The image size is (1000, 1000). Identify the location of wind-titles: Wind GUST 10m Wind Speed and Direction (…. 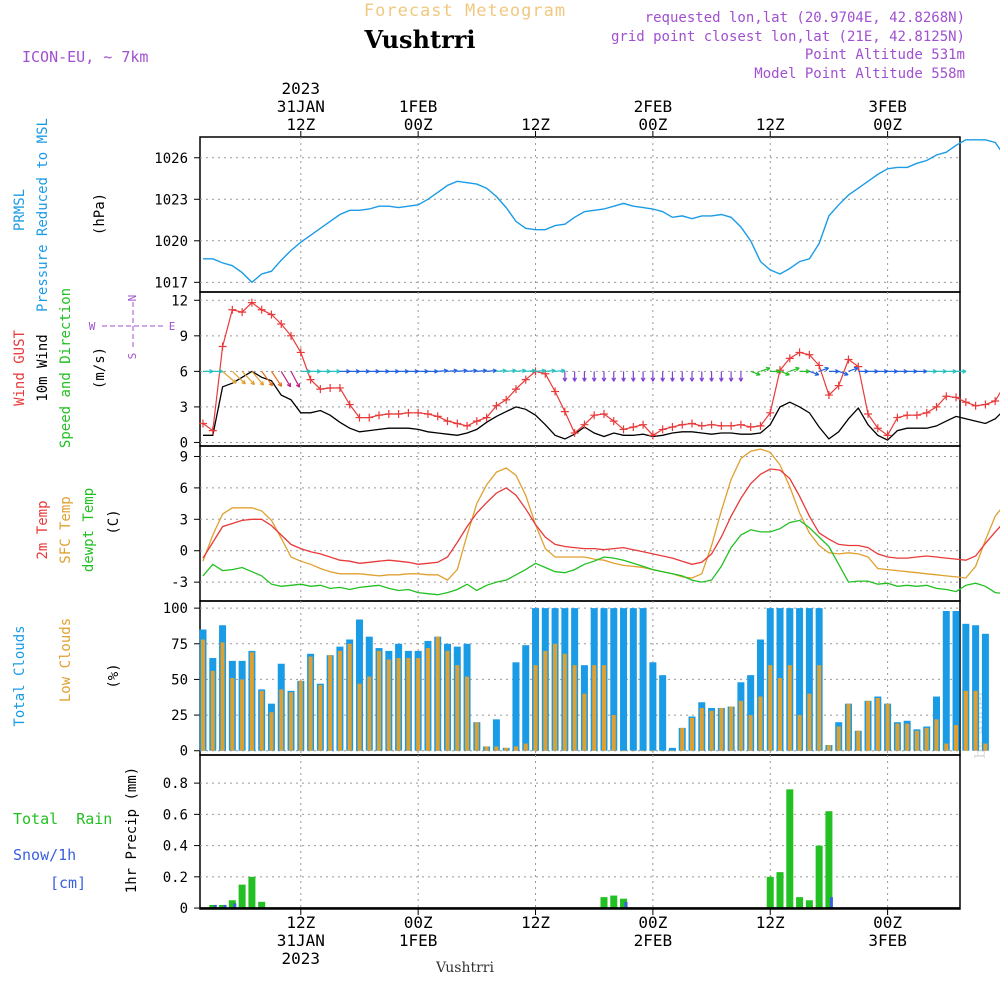
(93, 368).